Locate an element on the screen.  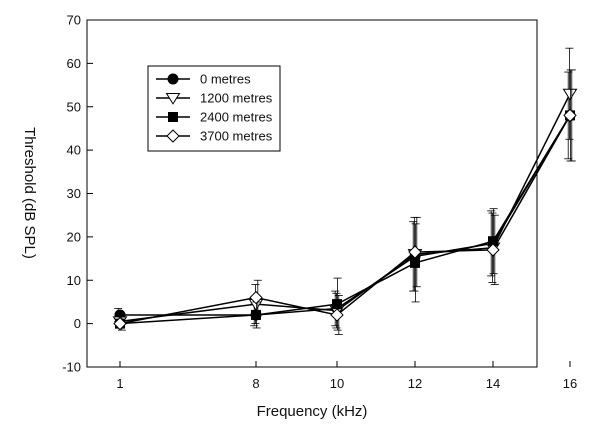
legend-label: 2400 metres is located at coordinates (236, 117).